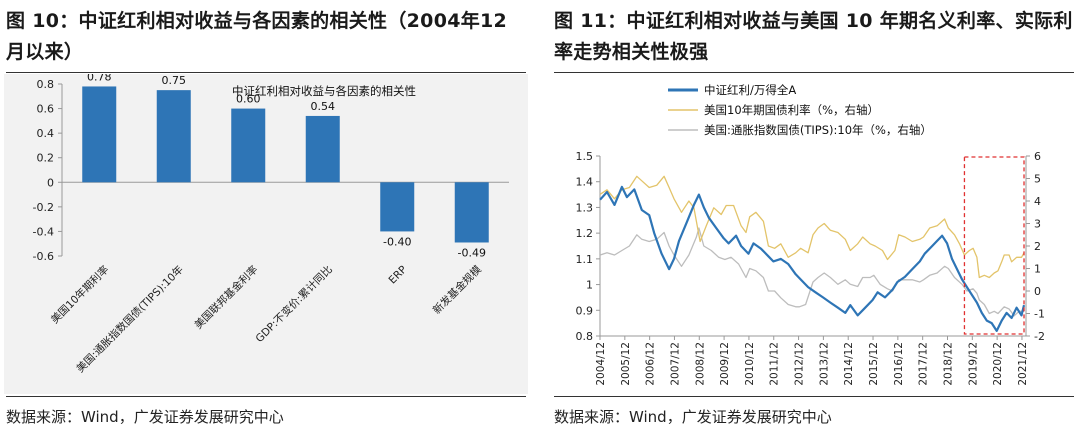 This screenshot has width=1080, height=442. I want to click on y-tick-label: 0.2, so click(46, 158).